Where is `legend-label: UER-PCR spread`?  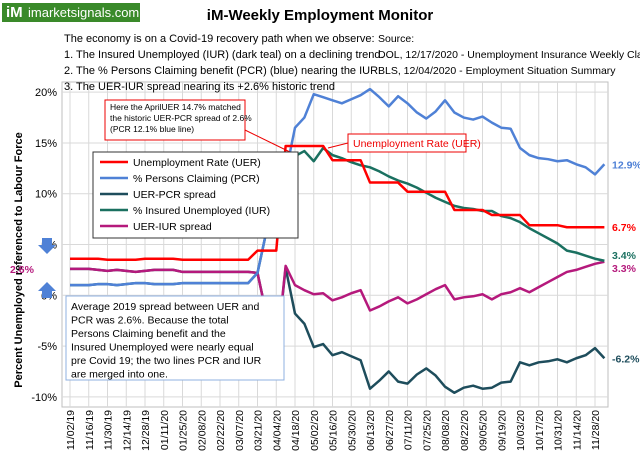
legend-label: UER-PCR spread is located at coordinates (174, 195).